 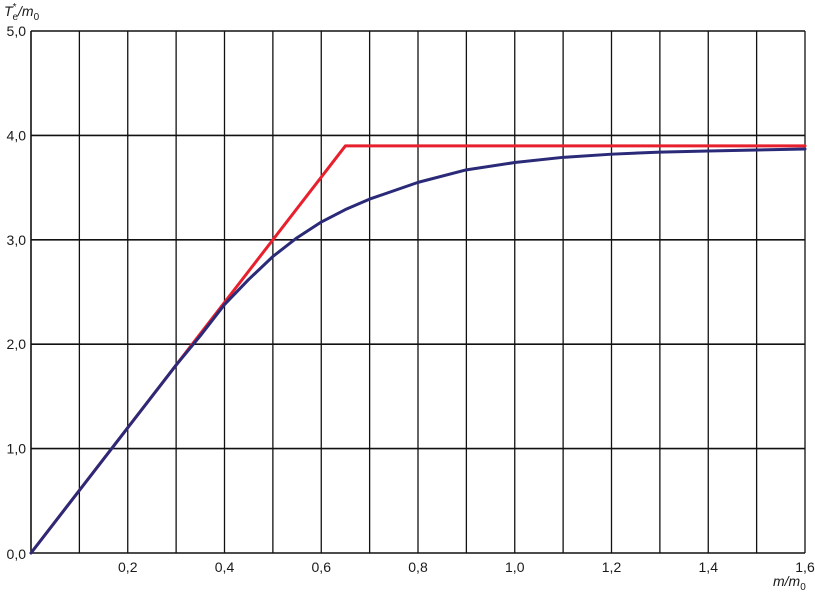 I want to click on y-axis-title-rest: /m, so click(x=25, y=11).